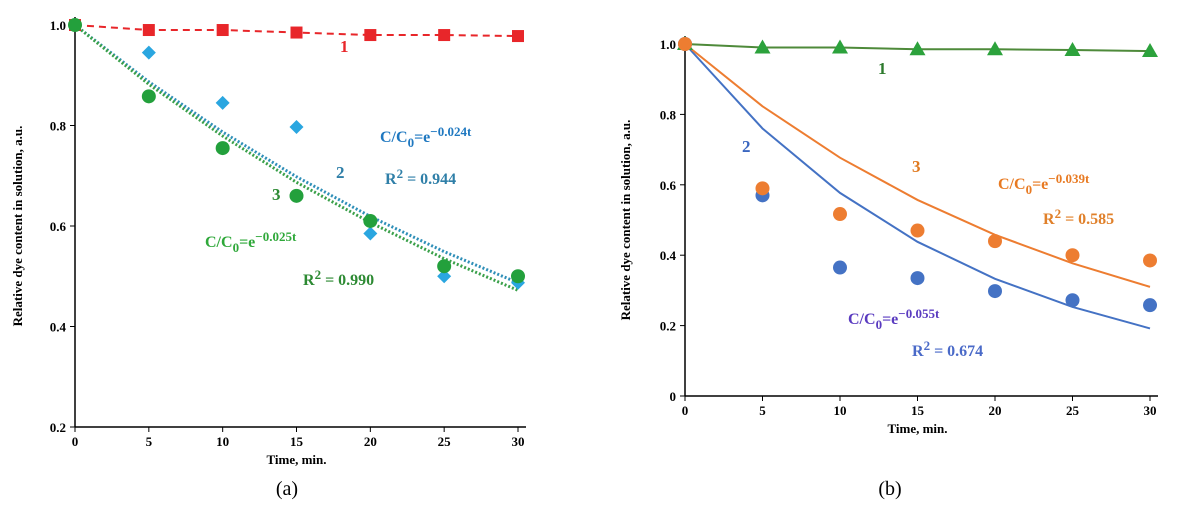  I want to click on annotation: R2 = 0.990, so click(338, 278).